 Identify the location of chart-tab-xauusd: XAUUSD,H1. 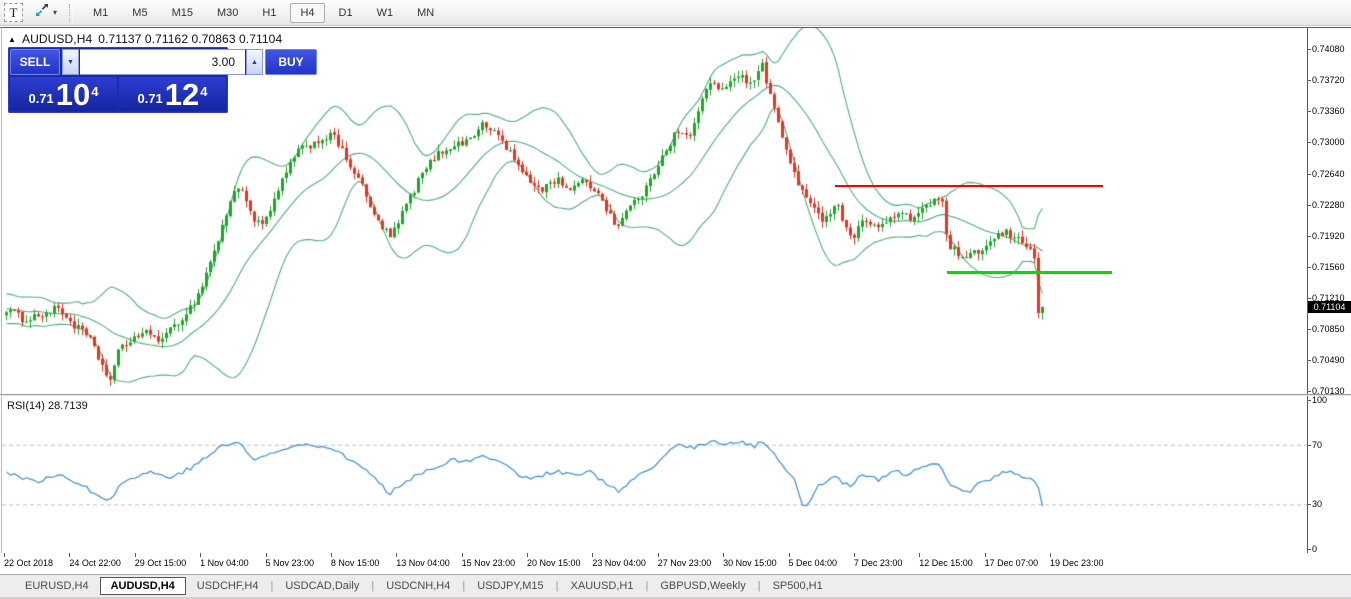
(602, 586).